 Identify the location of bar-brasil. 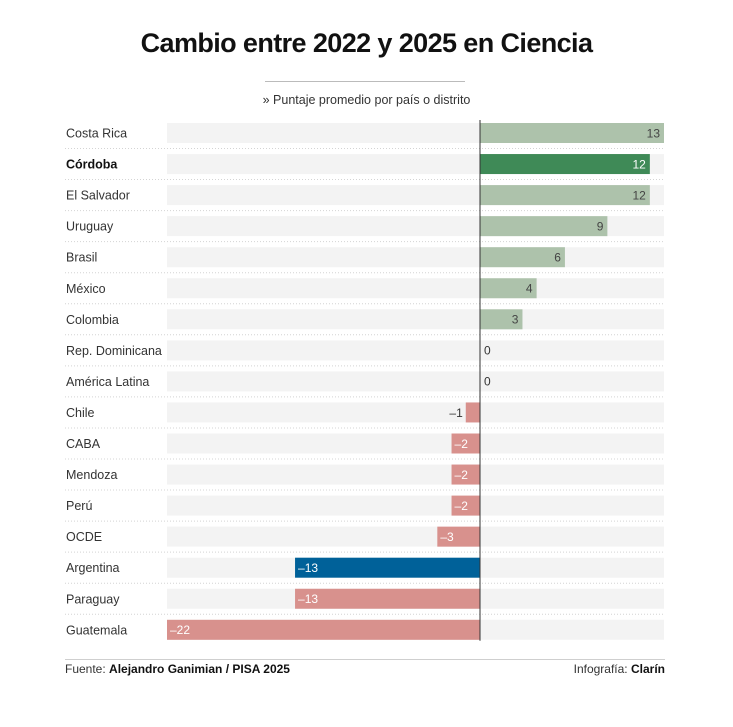
(522, 257).